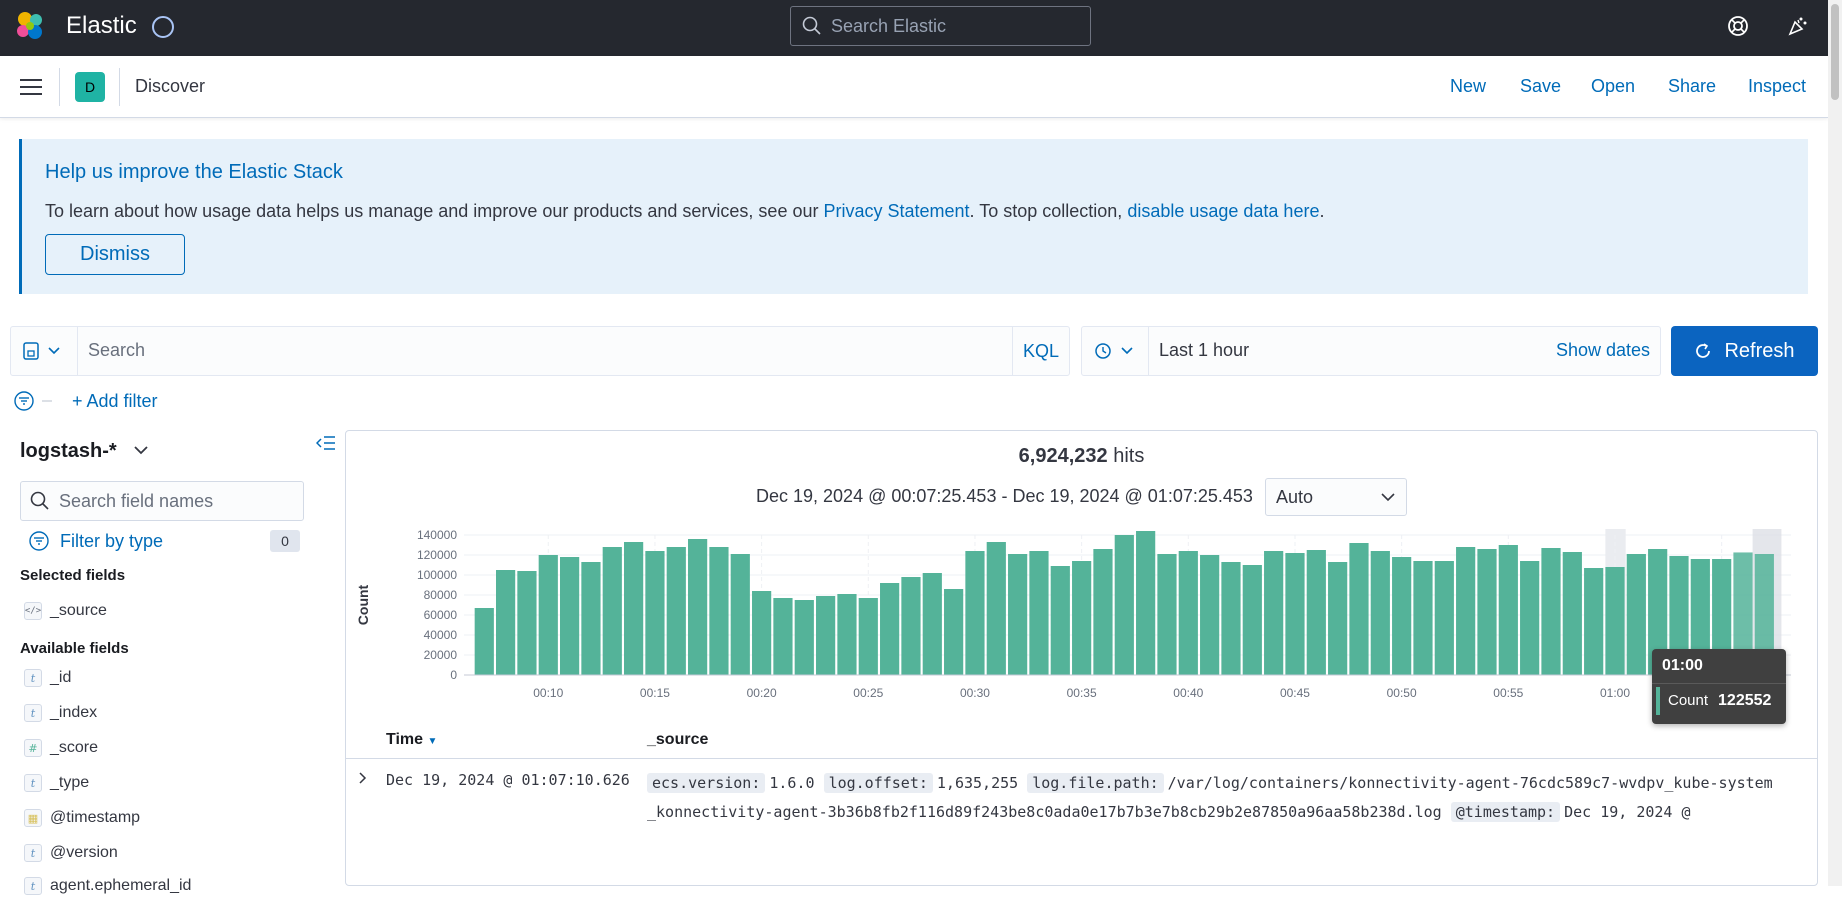 The image size is (1842, 897). Describe the element at coordinates (868, 693) in the screenshot. I see `x-tick-label: 00:25` at that location.